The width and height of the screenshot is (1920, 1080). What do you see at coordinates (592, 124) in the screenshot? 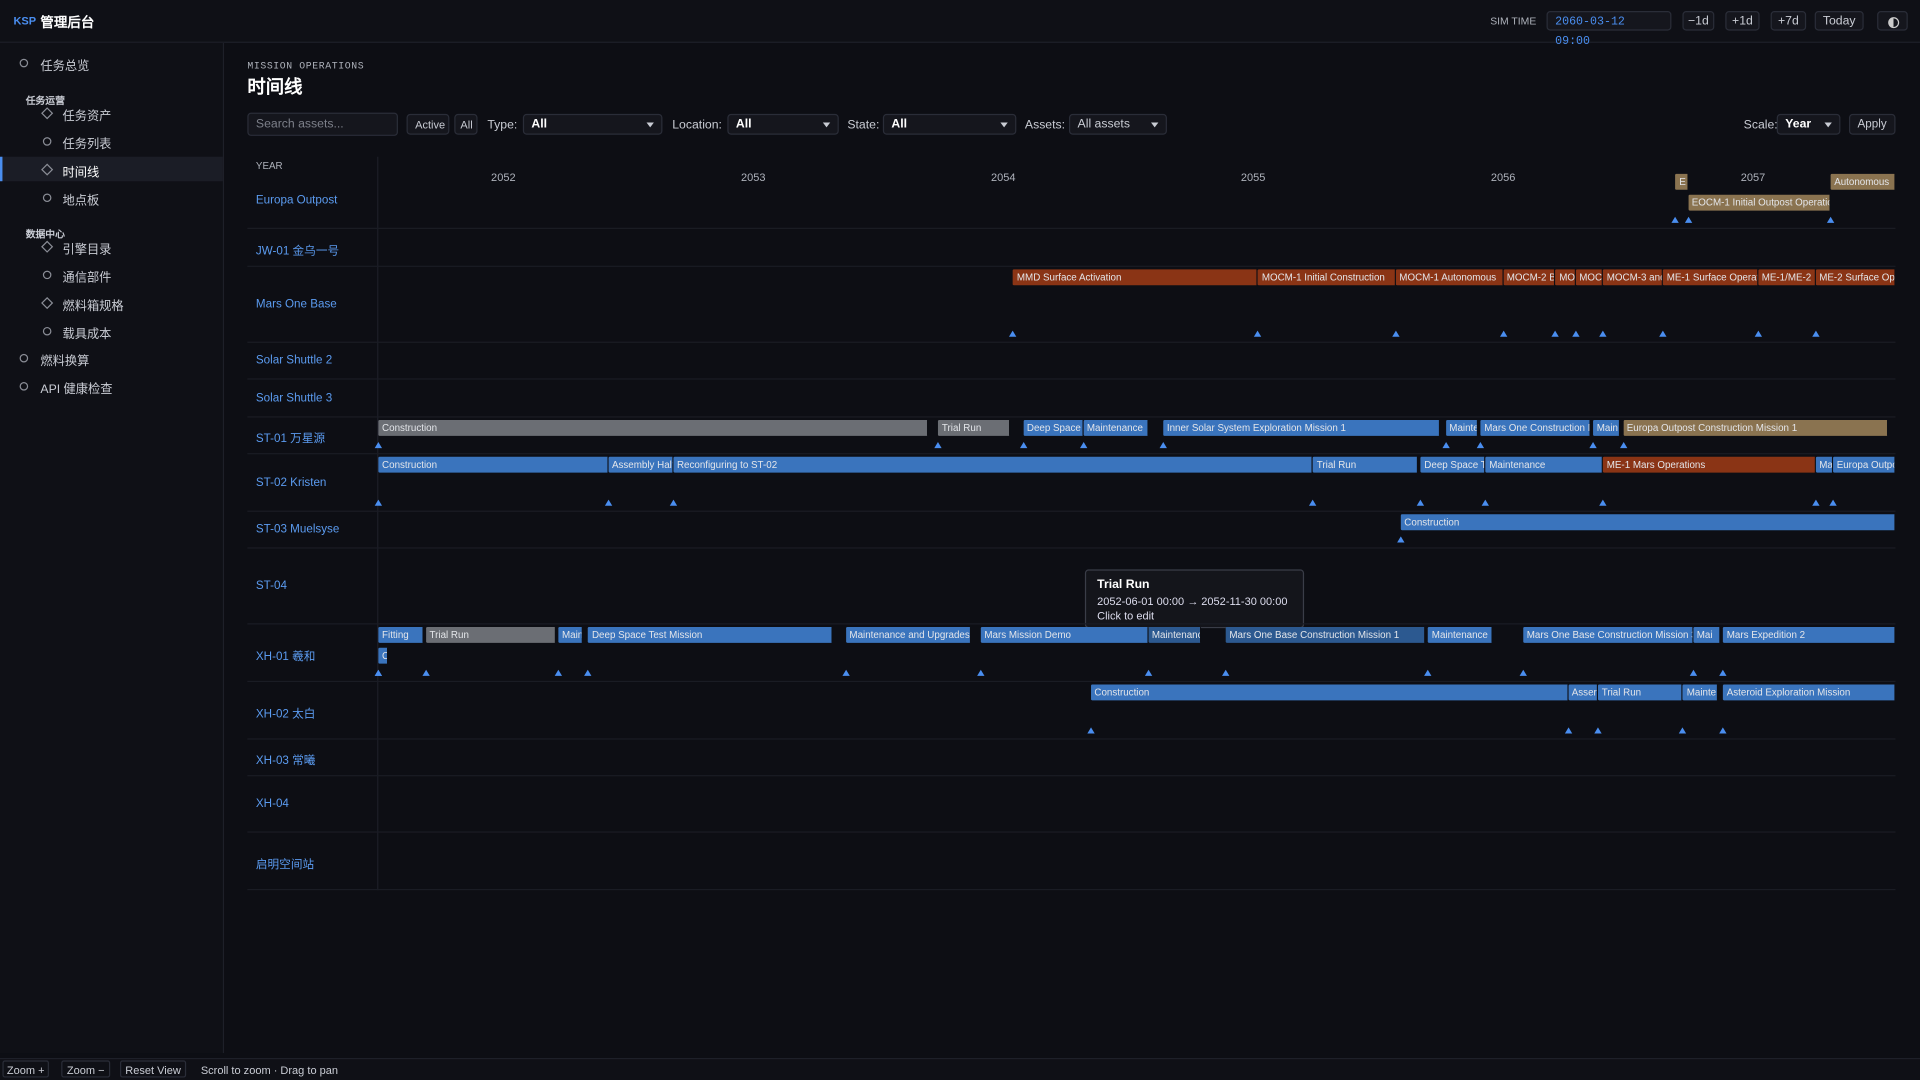
I see `type-select: All` at bounding box center [592, 124].